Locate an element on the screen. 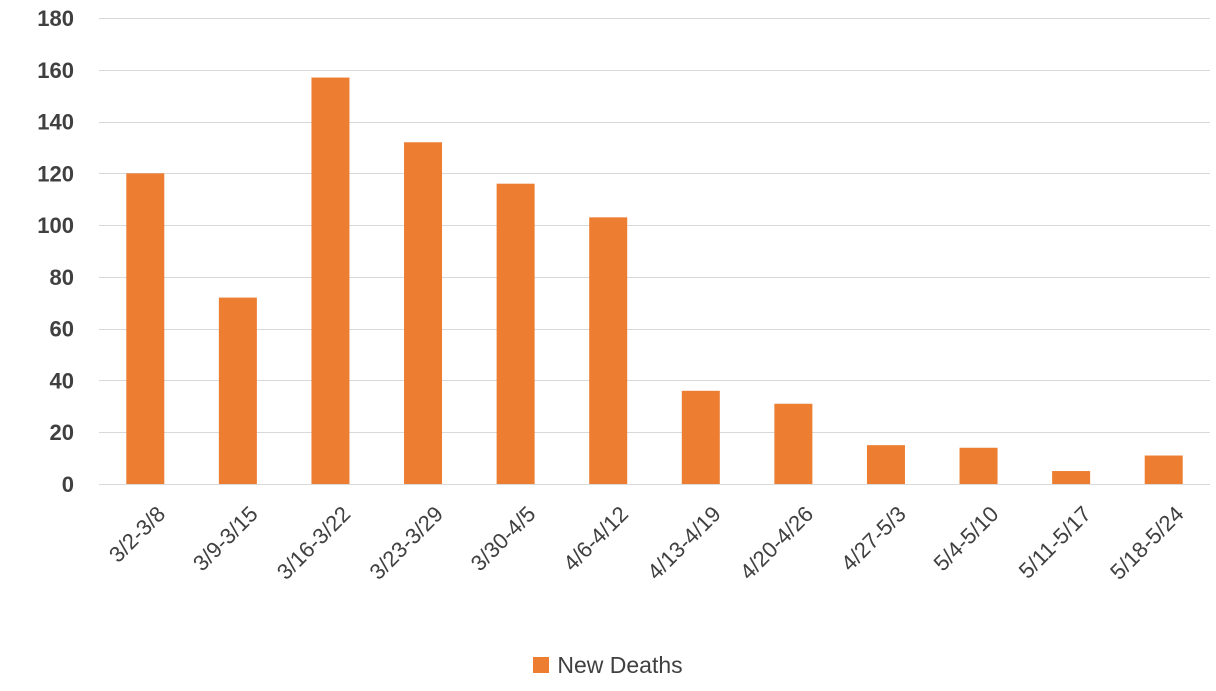 Image resolution: width=1216 pixels, height=691 pixels. y-tick-label: 180 is located at coordinates (55, 18).